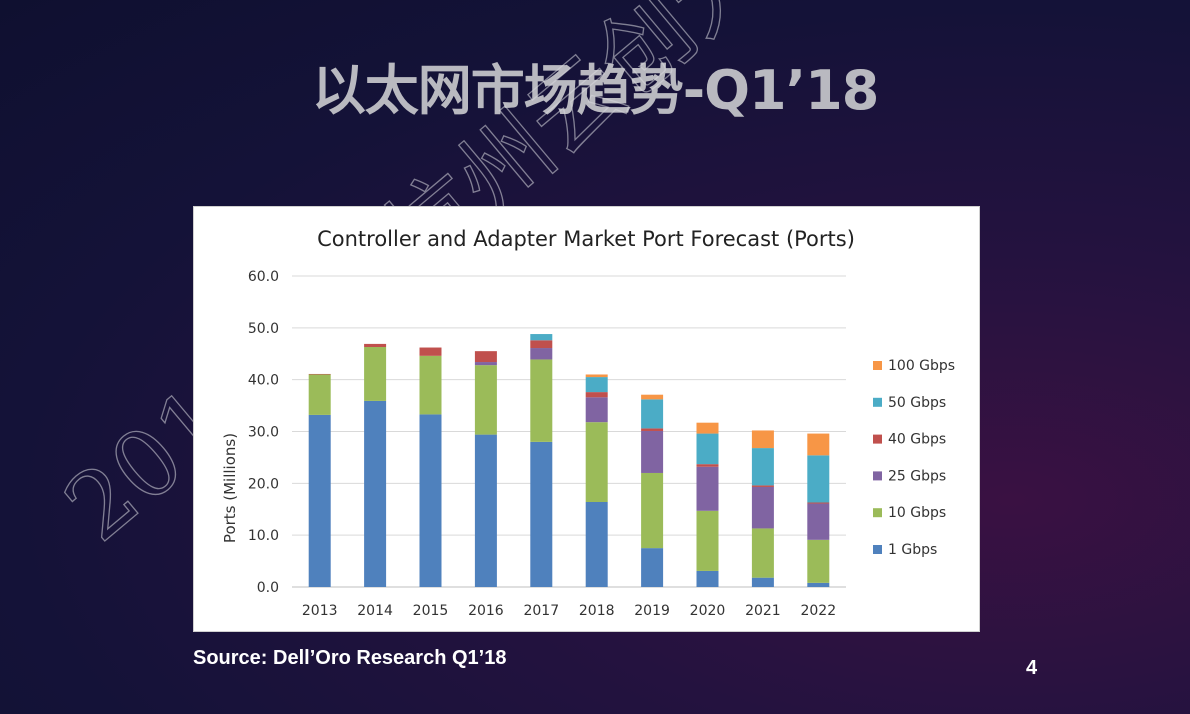 Image resolution: width=1190 pixels, height=714 pixels. I want to click on legend-label: 50 Gbps, so click(917, 403).